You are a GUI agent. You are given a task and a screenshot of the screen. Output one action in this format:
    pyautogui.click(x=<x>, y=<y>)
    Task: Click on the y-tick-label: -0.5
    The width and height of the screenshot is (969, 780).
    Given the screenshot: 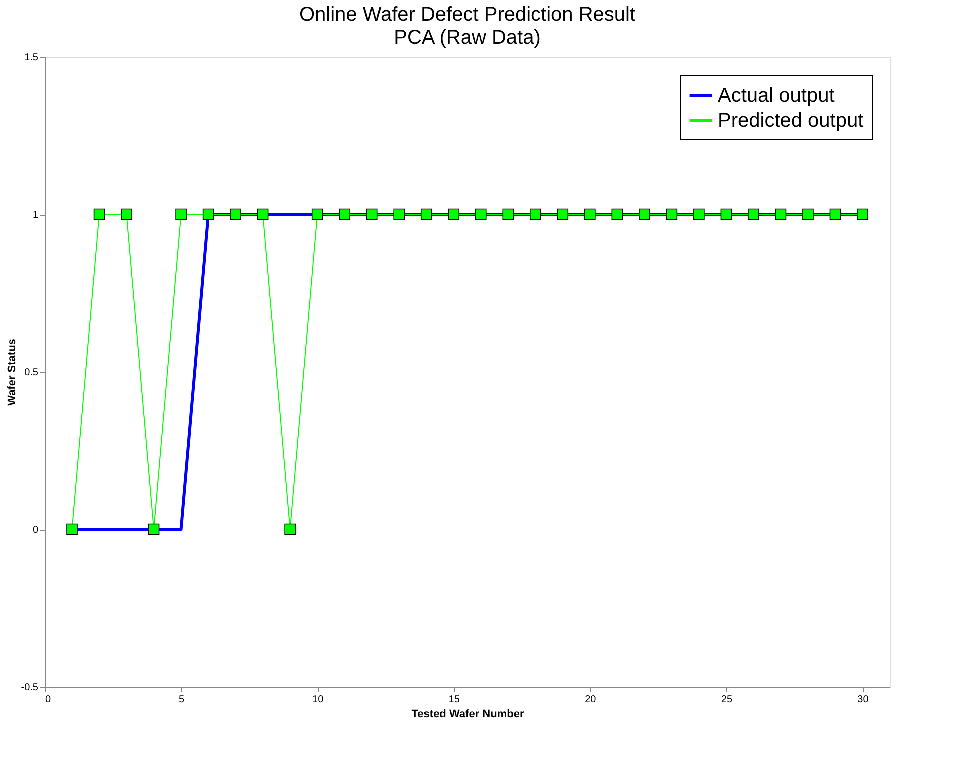 What is the action you would take?
    pyautogui.click(x=30, y=688)
    